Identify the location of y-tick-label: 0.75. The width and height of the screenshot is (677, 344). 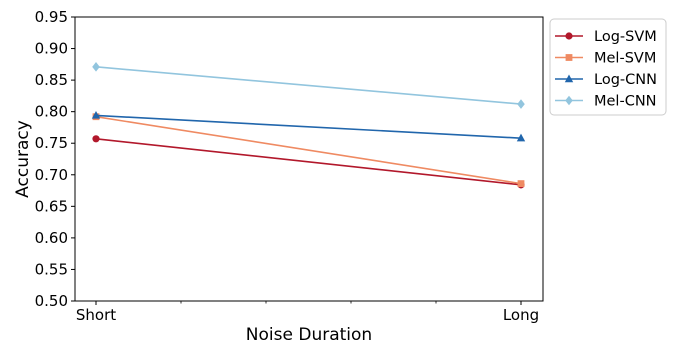
(51, 143).